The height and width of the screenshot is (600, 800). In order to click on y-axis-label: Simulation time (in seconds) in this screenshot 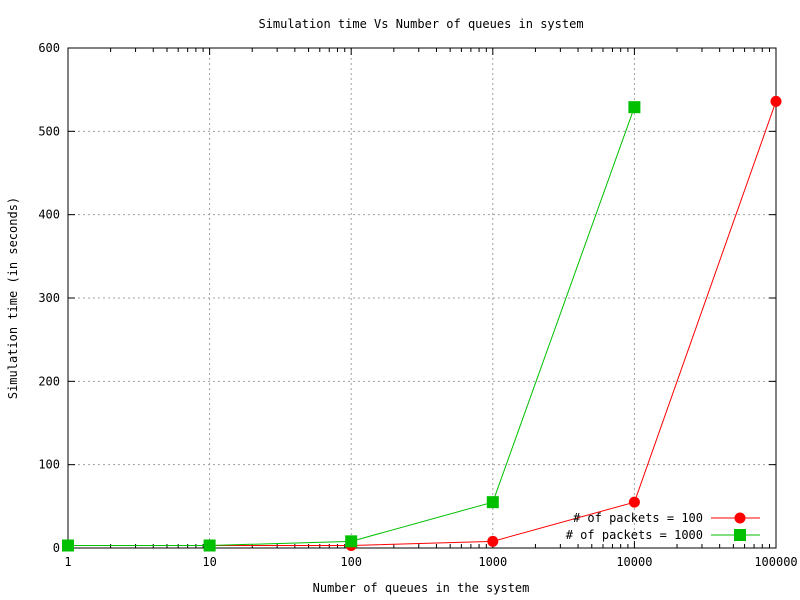, I will do `click(13, 298)`.